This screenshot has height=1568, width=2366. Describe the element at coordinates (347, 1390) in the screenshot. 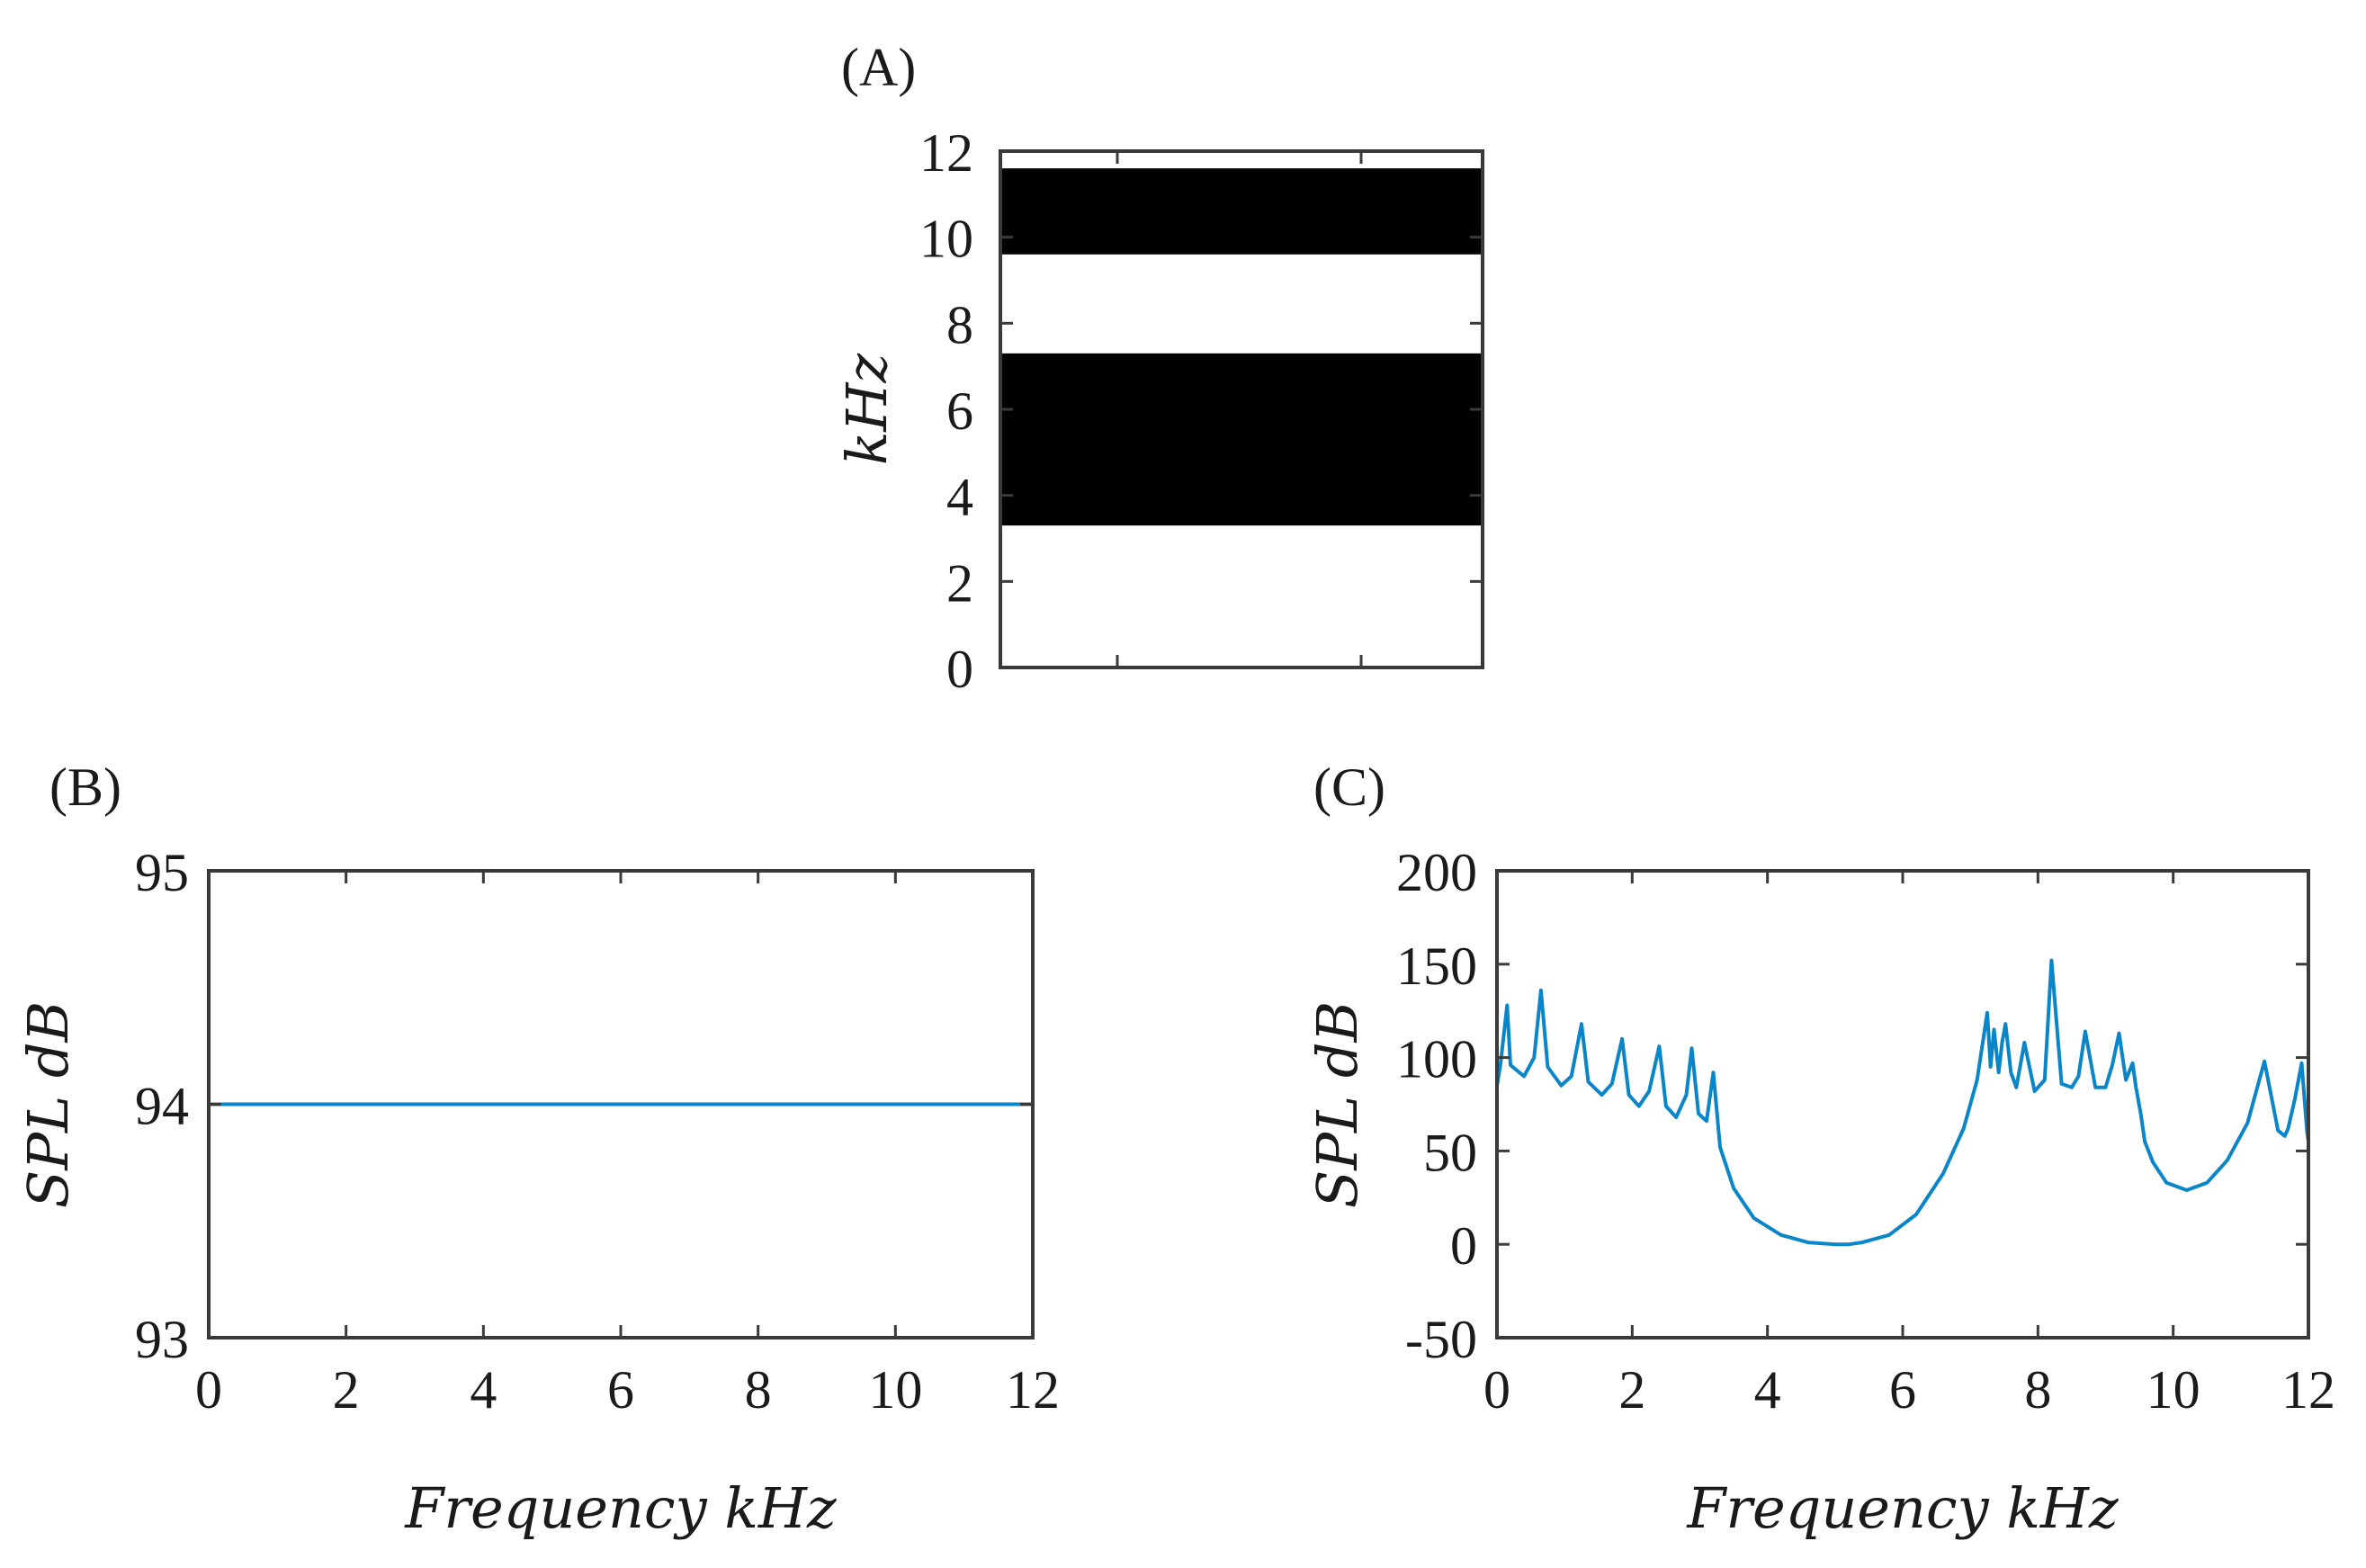

I see `x-tick-label-b: 2` at that location.